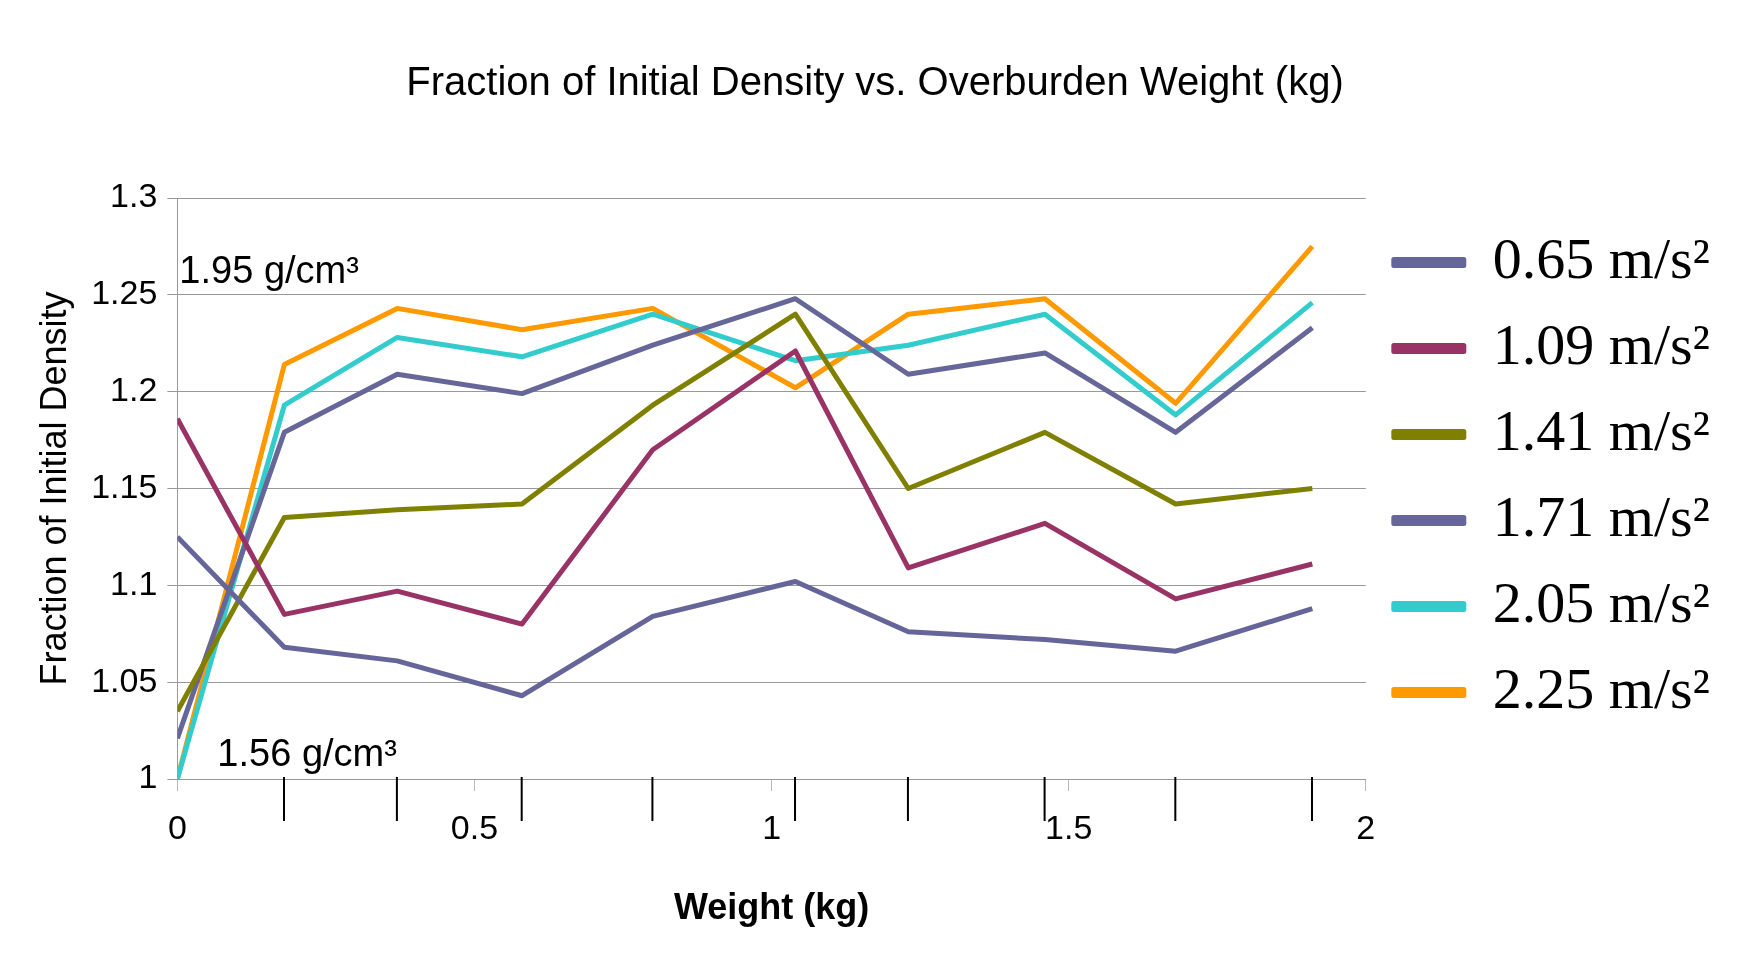 The image size is (1740, 965). I want to click on legend-label: 0.65 m/s², so click(1601, 258).